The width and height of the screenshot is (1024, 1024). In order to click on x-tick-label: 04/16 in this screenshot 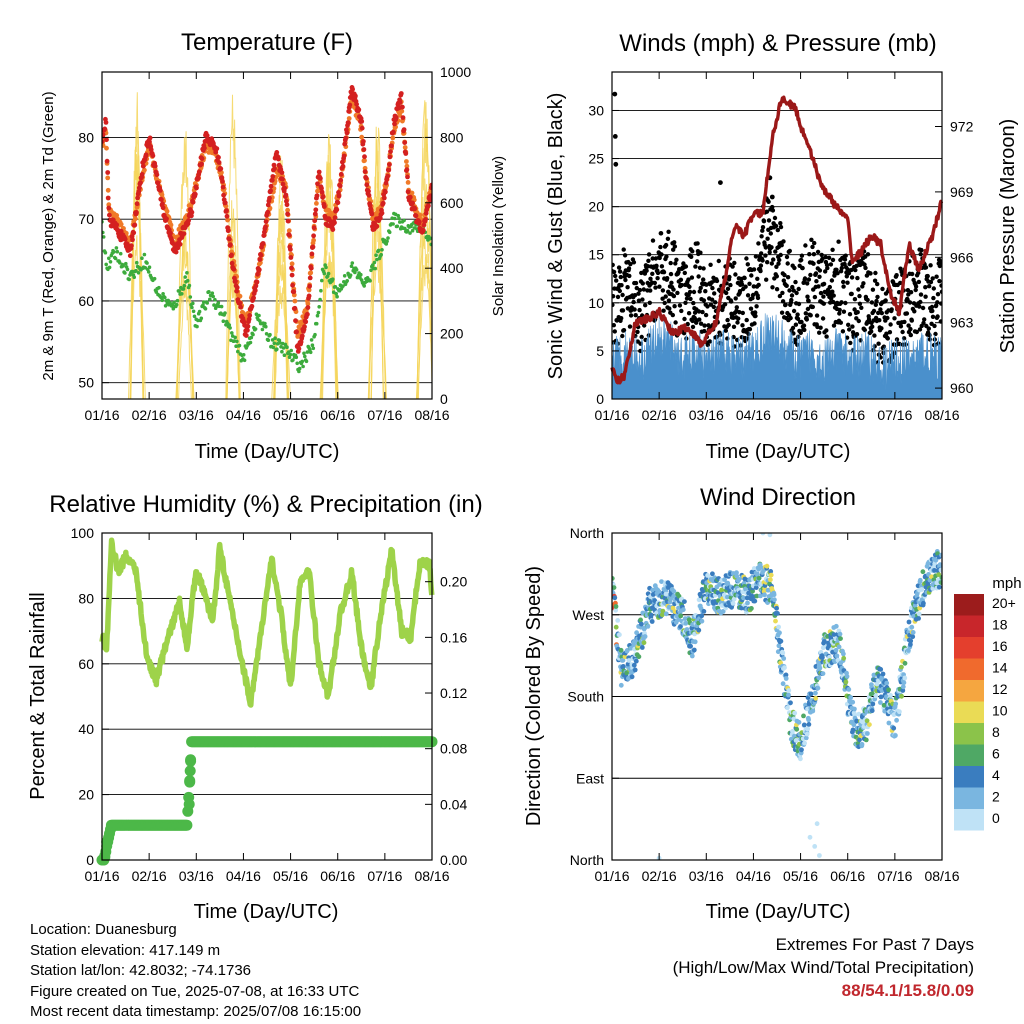, I will do `click(243, 876)`.